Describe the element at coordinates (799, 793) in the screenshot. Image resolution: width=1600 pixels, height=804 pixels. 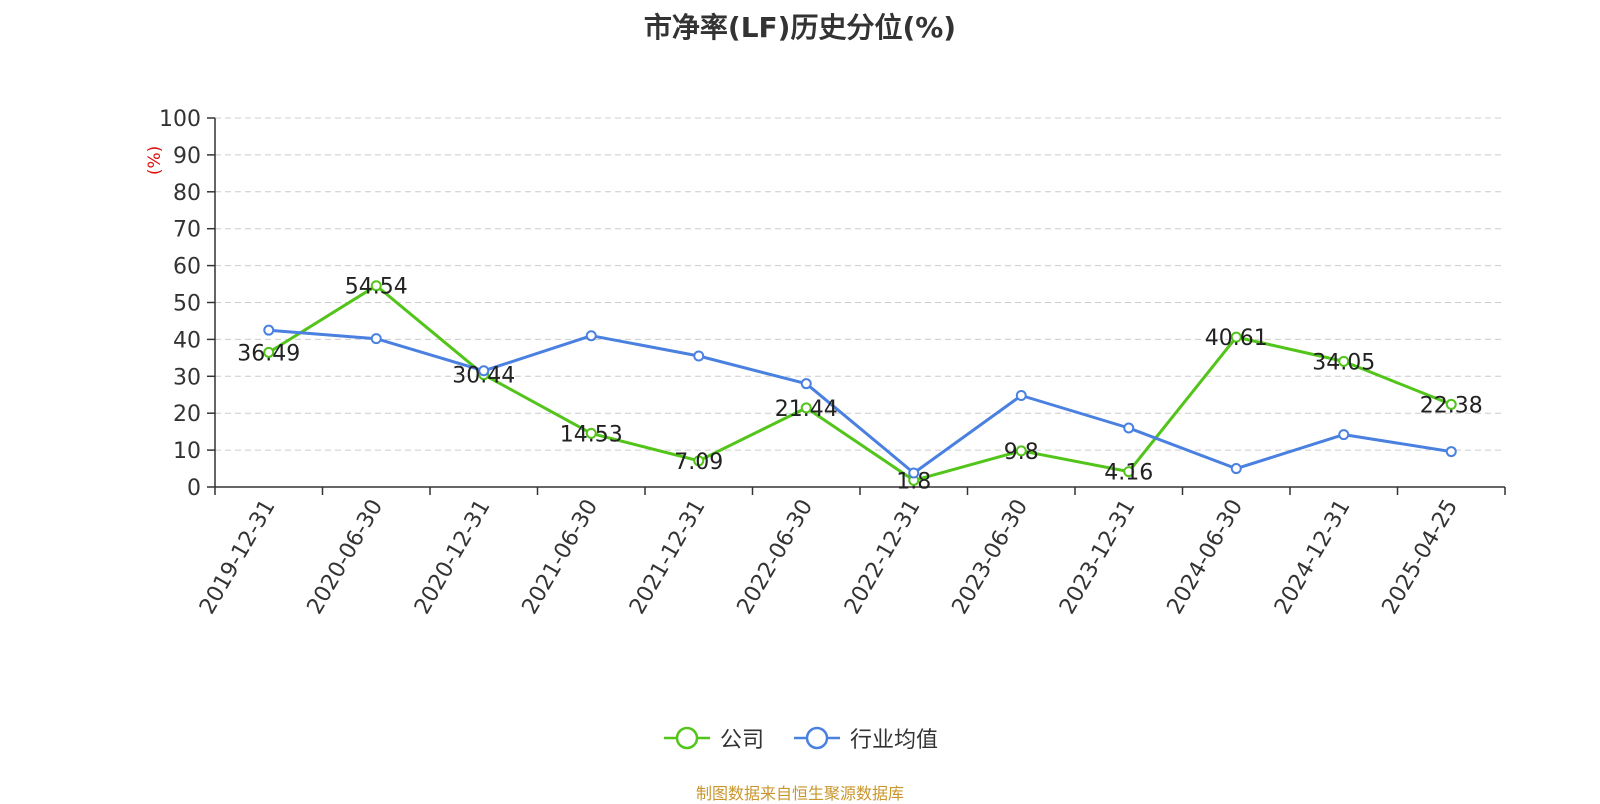
I see `source-note: 制图数据来自恒生聚源数据库` at that location.